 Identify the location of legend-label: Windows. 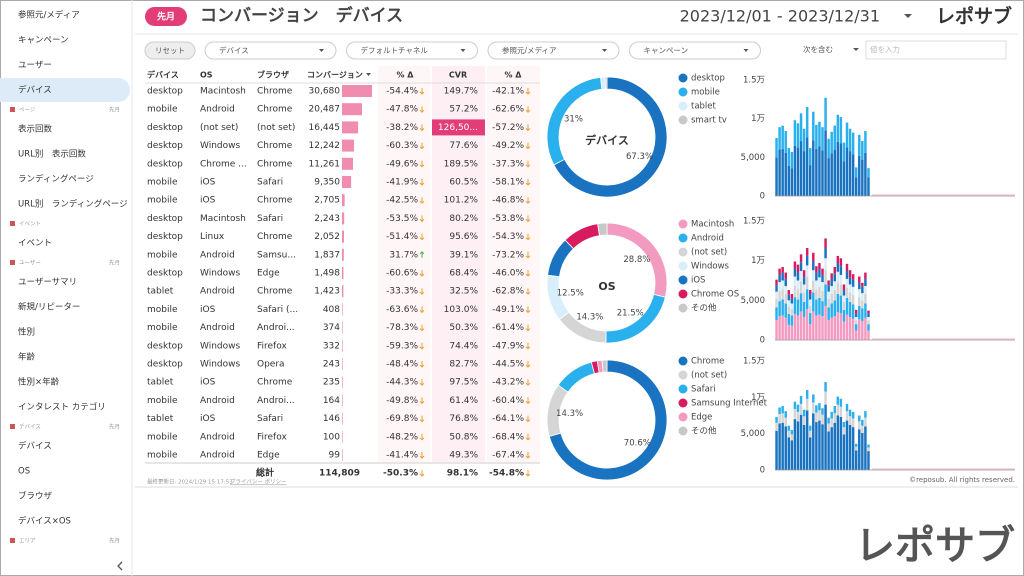
(710, 267).